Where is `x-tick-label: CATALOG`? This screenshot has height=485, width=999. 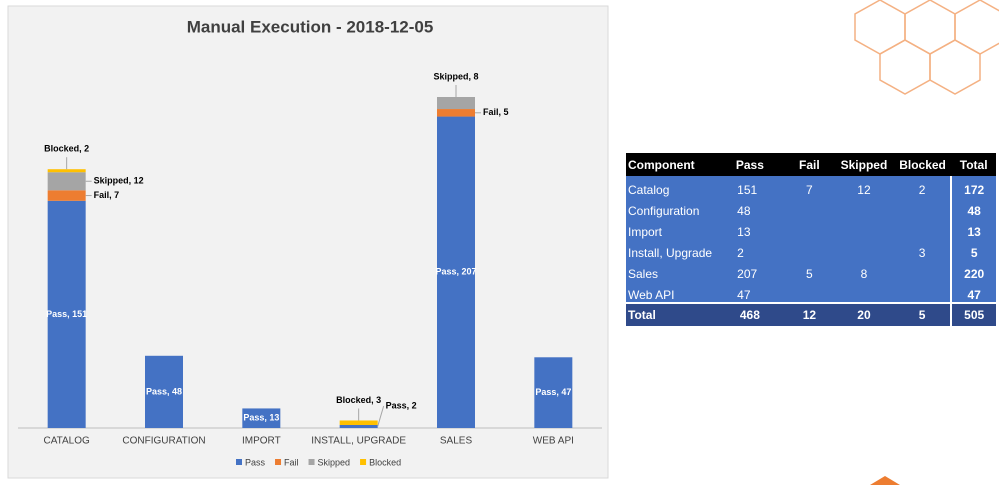 x-tick-label: CATALOG is located at coordinates (67, 441).